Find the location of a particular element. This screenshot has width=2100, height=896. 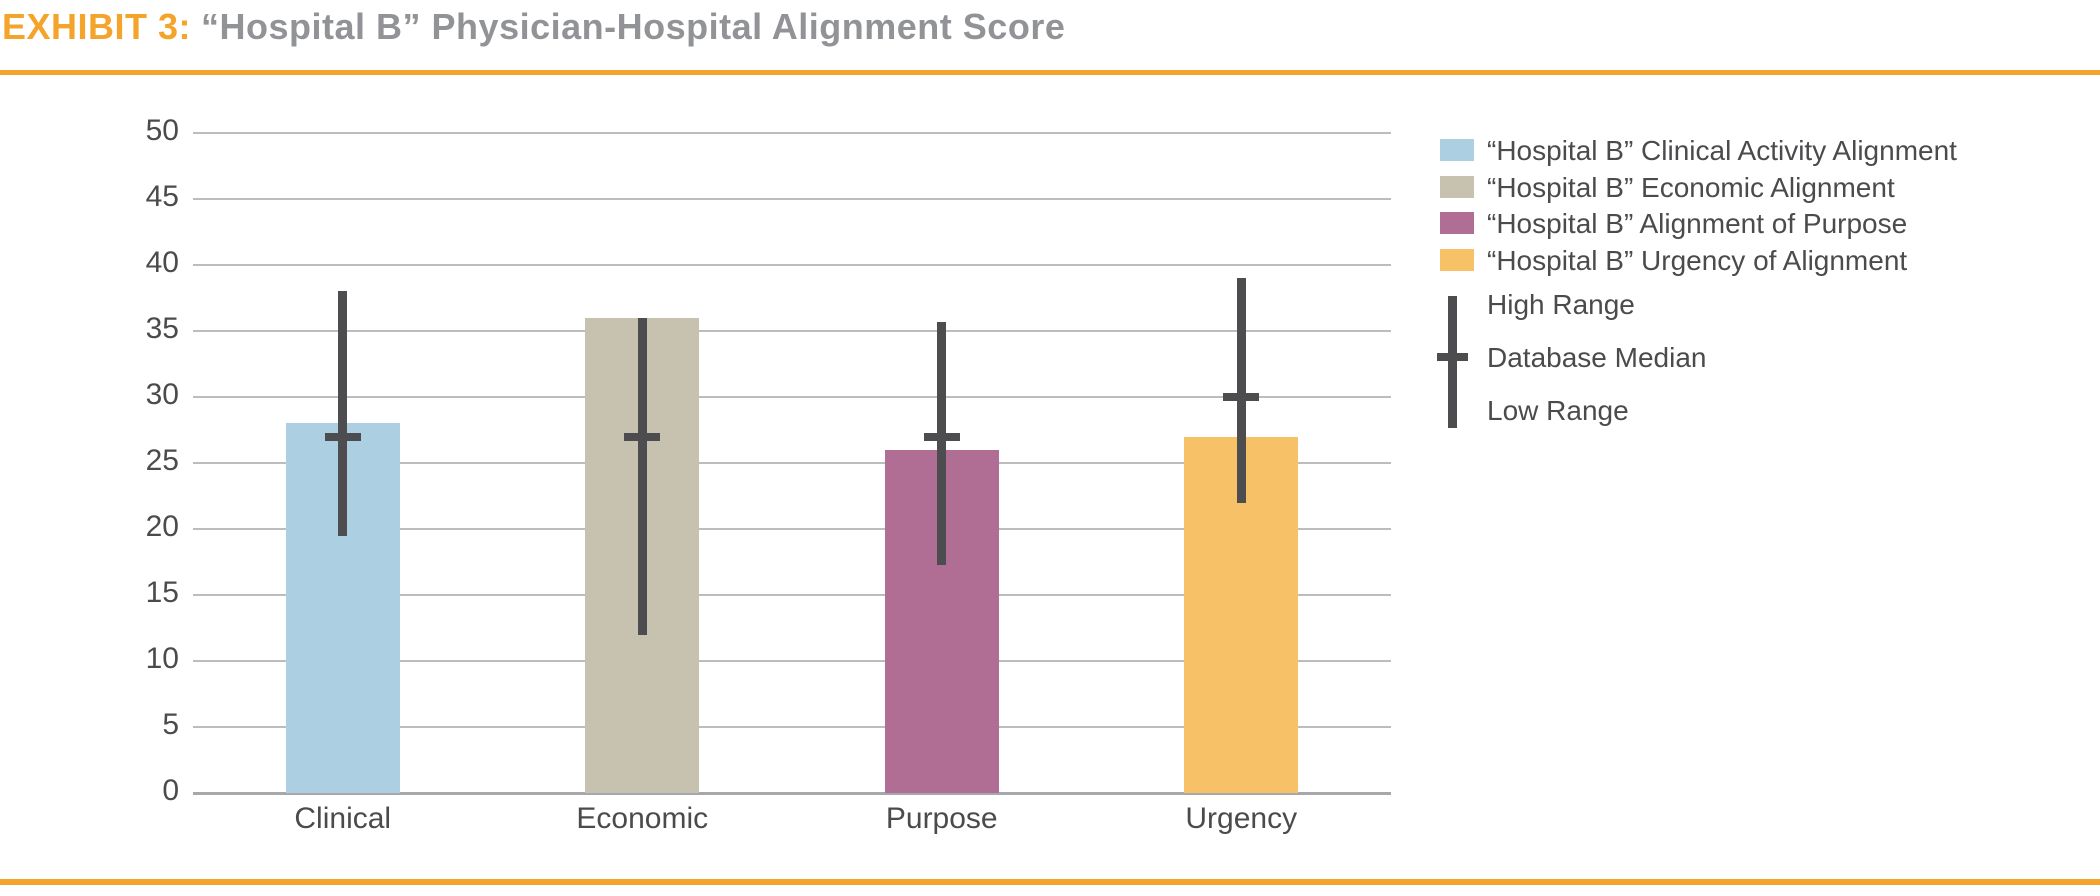

error-range-urgency is located at coordinates (1241, 390).